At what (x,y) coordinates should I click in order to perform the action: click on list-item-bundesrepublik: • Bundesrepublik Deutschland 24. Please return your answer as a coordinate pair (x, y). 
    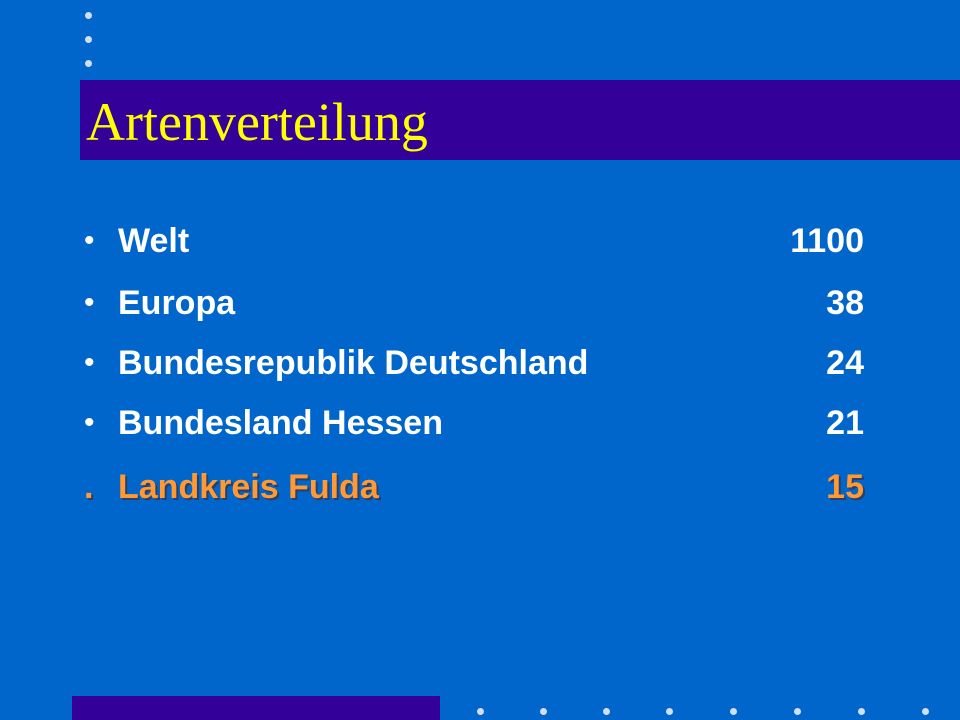
    Looking at the image, I should click on (484, 363).